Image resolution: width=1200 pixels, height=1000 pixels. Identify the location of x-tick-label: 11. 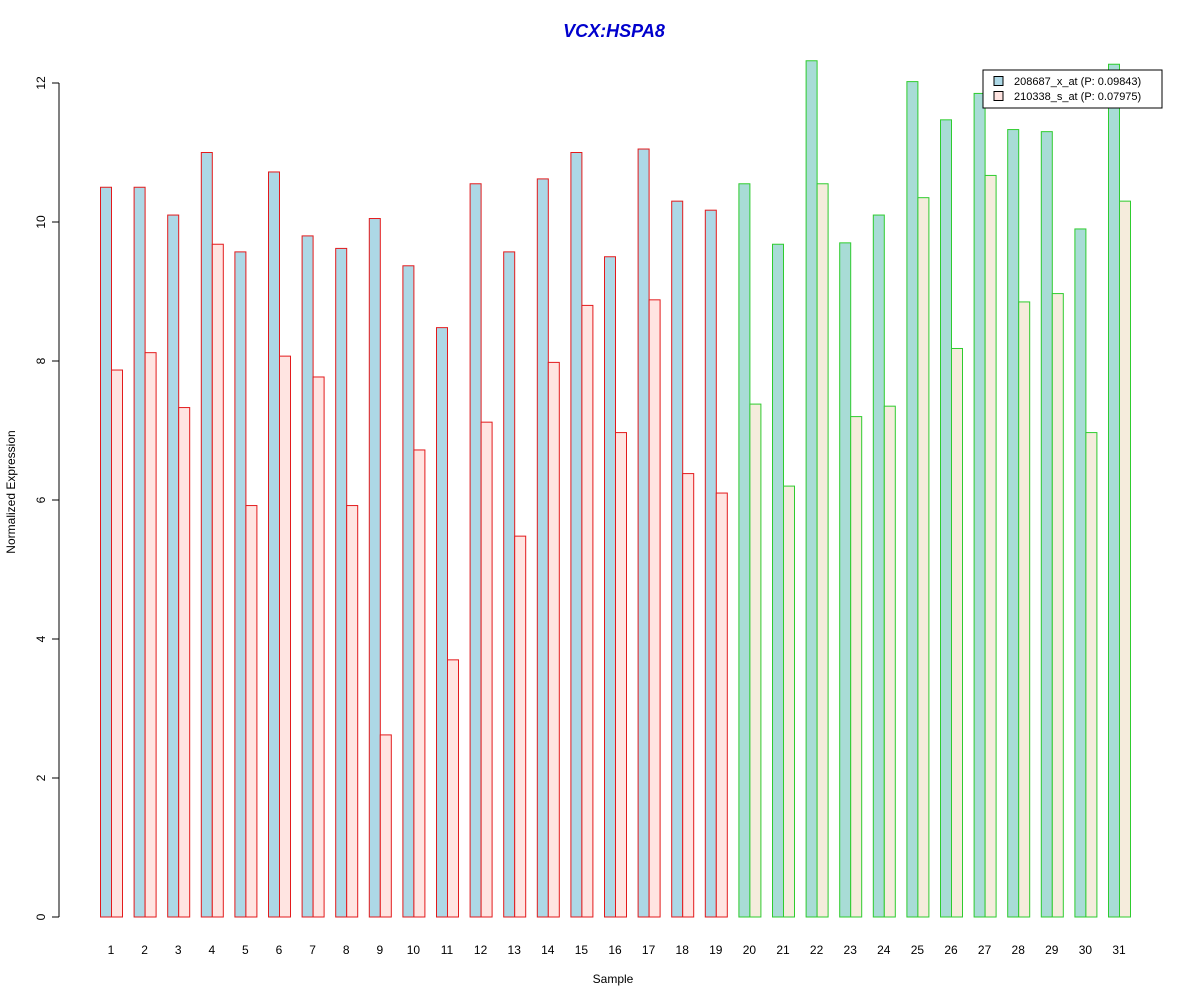
(447, 950).